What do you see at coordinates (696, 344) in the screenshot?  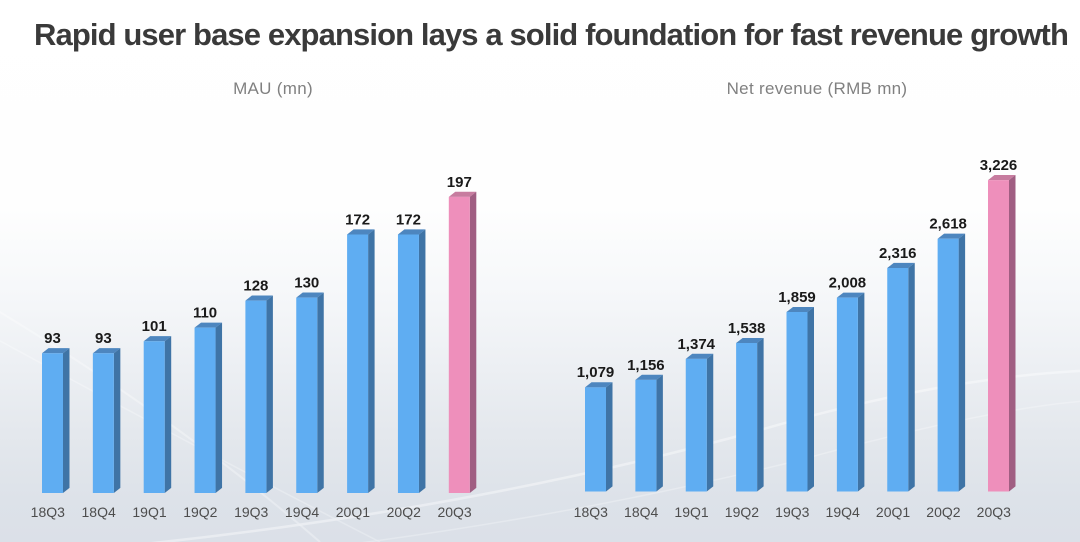 I see `svg-text: 1,374` at bounding box center [696, 344].